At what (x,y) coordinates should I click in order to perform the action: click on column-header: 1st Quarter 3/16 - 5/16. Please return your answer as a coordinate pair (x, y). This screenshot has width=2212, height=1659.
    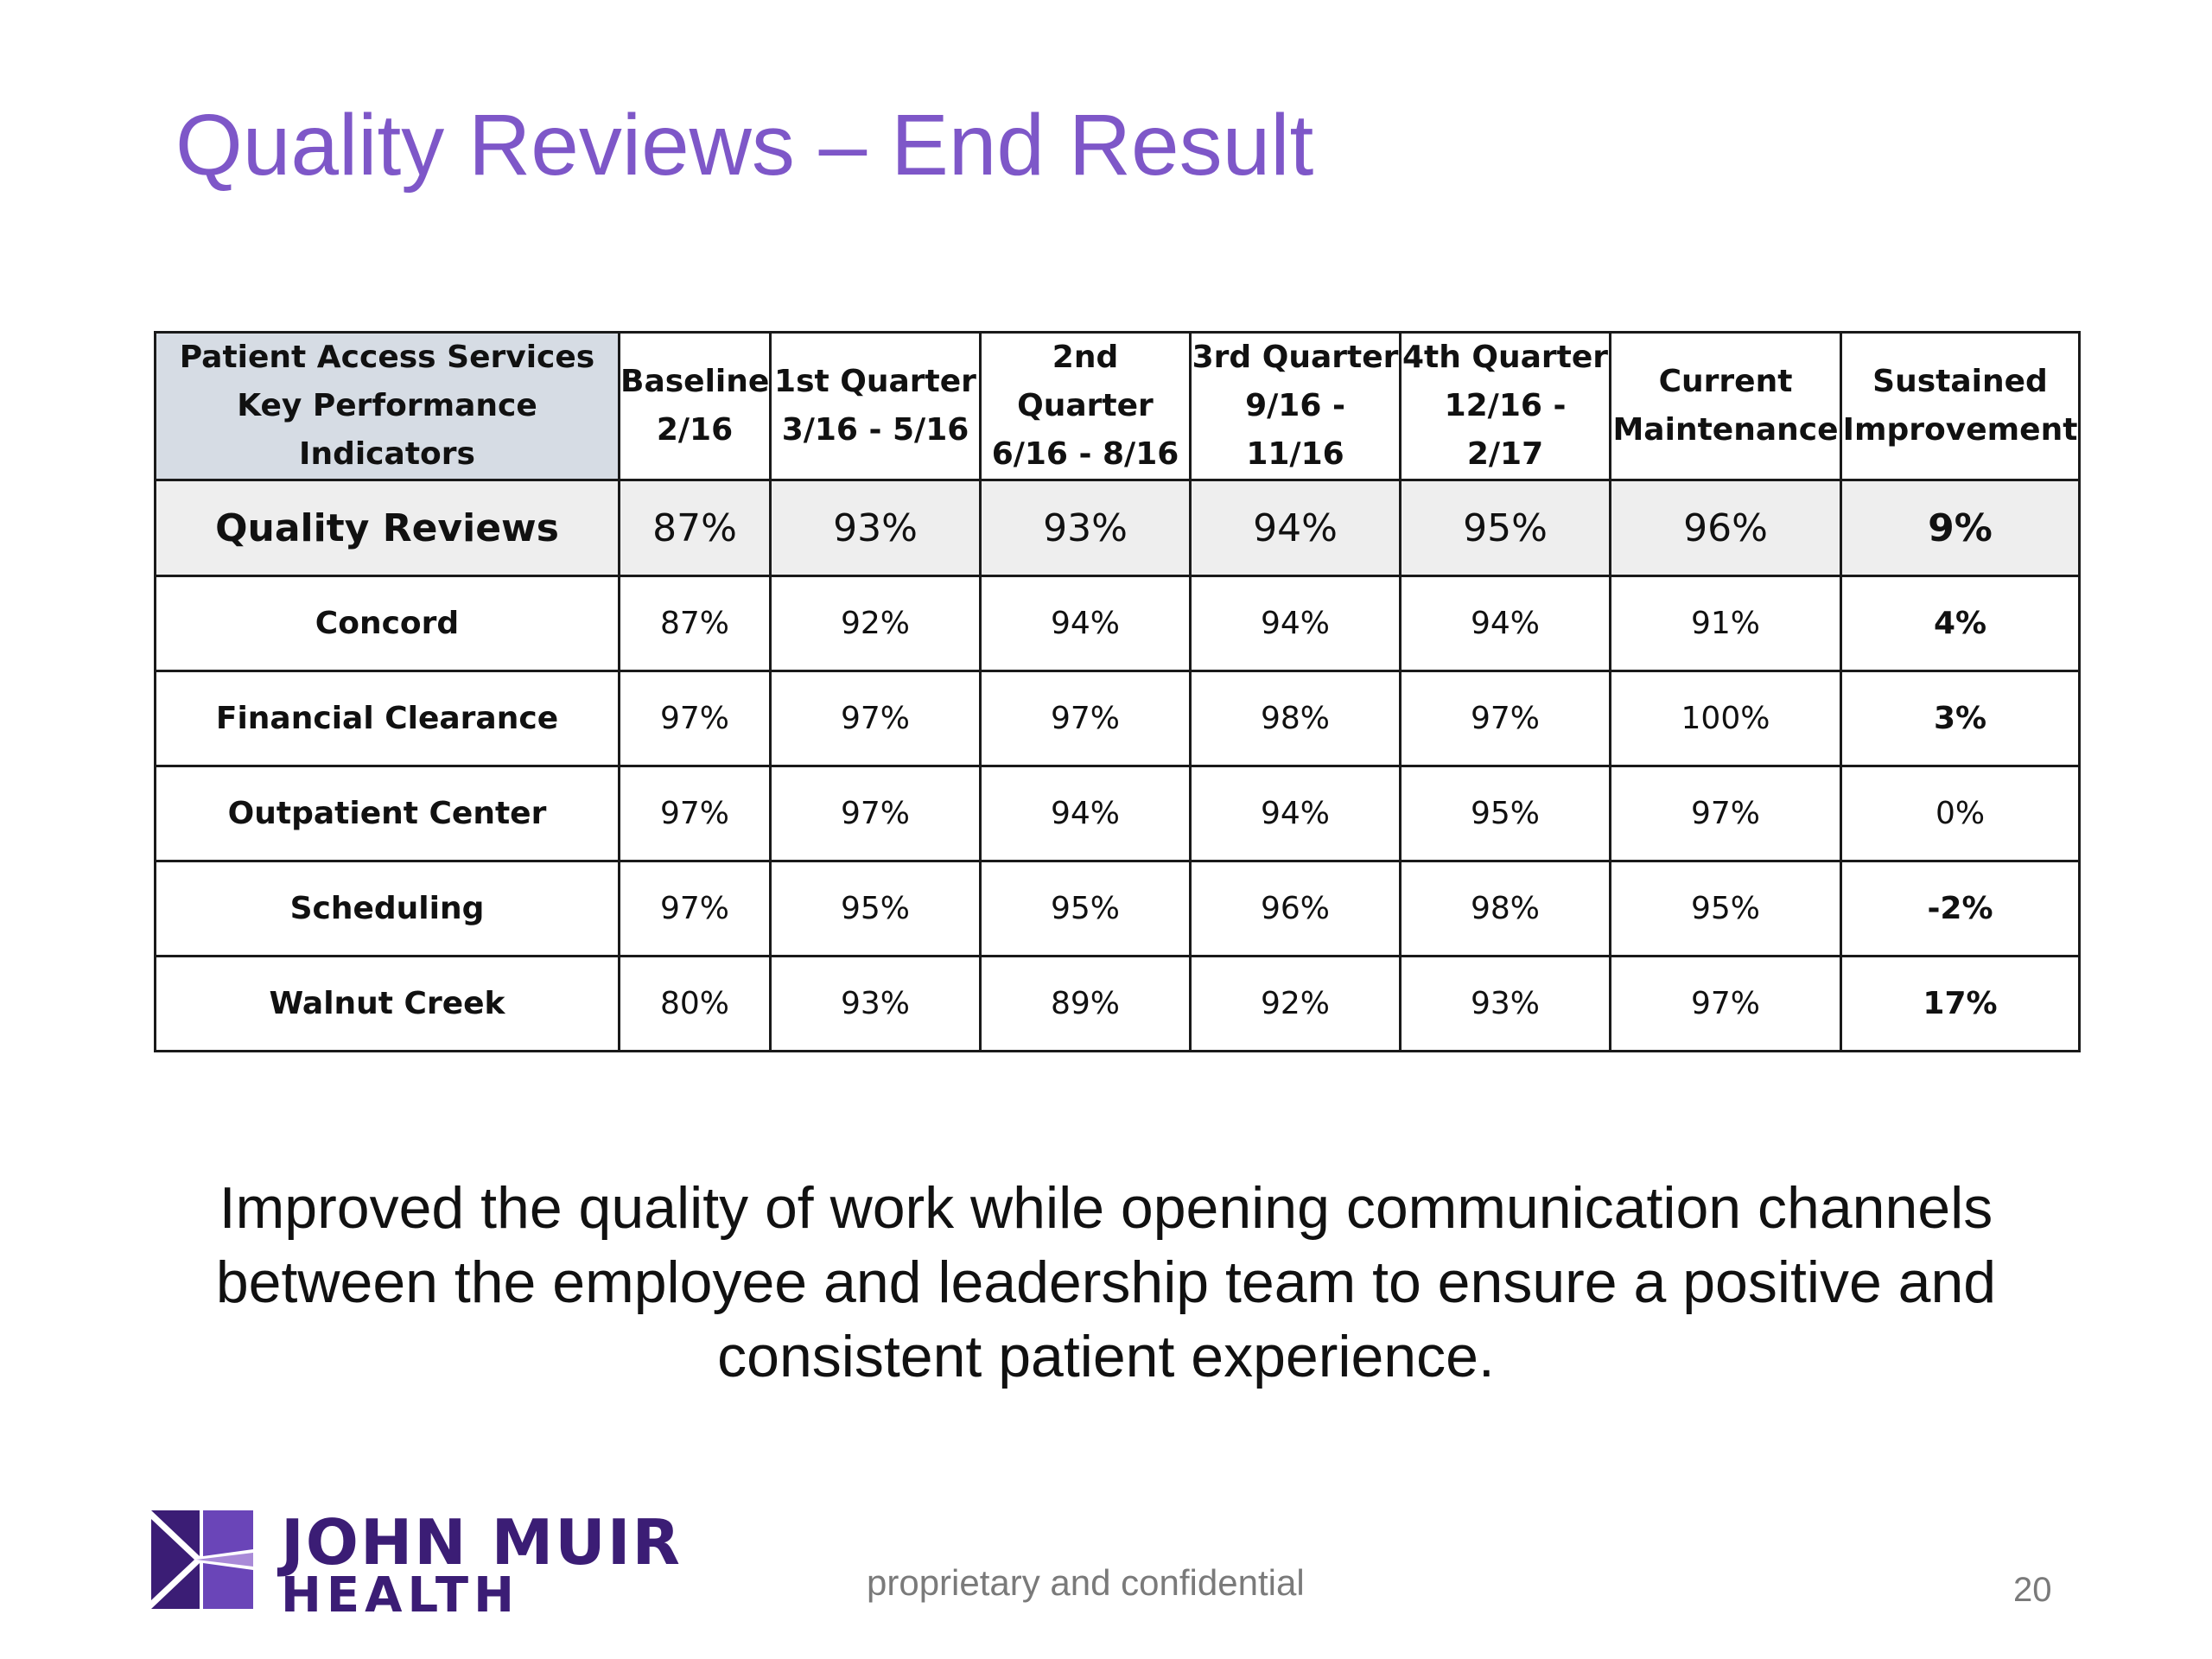
    Looking at the image, I should click on (875, 406).